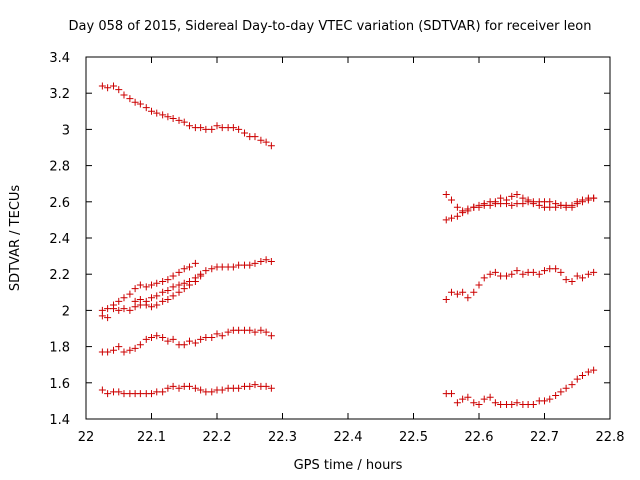 The image size is (640, 480). I want to click on y-tick-label: 2.4, so click(59, 239).